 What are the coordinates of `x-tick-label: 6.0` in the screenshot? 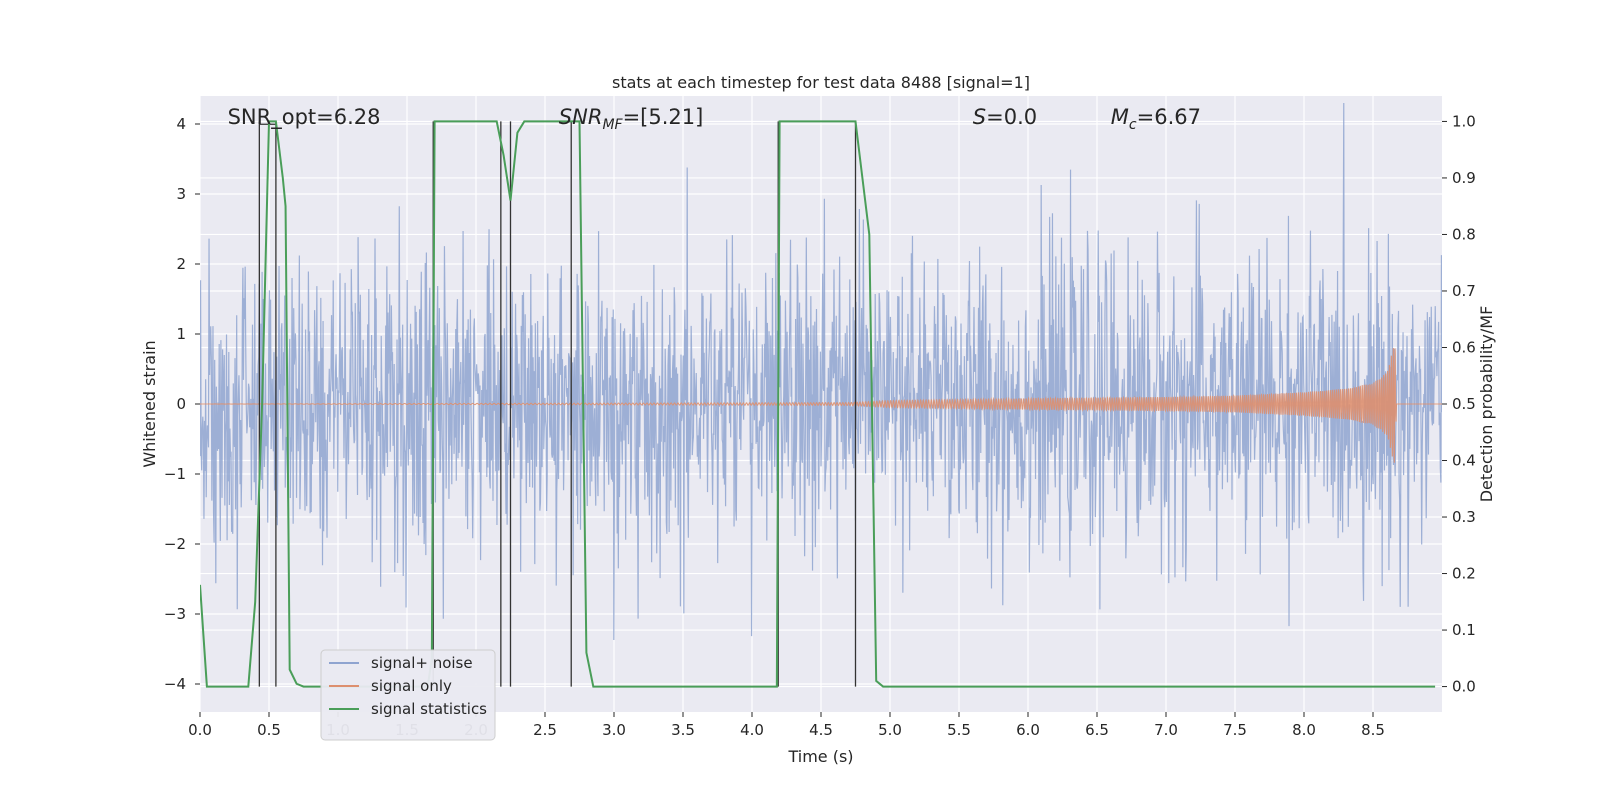 It's located at (1028, 730).